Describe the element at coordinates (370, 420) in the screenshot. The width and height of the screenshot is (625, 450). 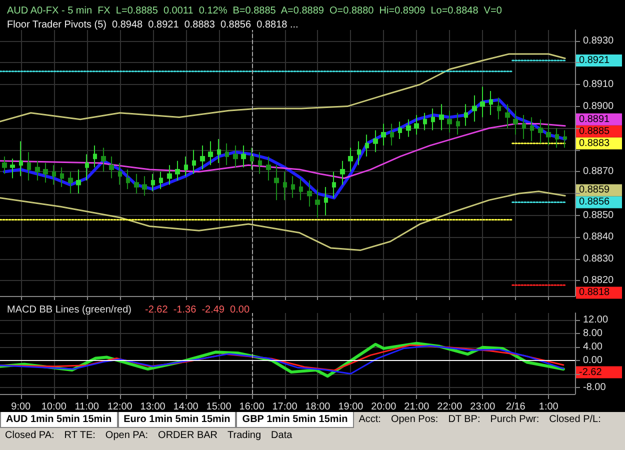
I see `text: Acct:` at that location.